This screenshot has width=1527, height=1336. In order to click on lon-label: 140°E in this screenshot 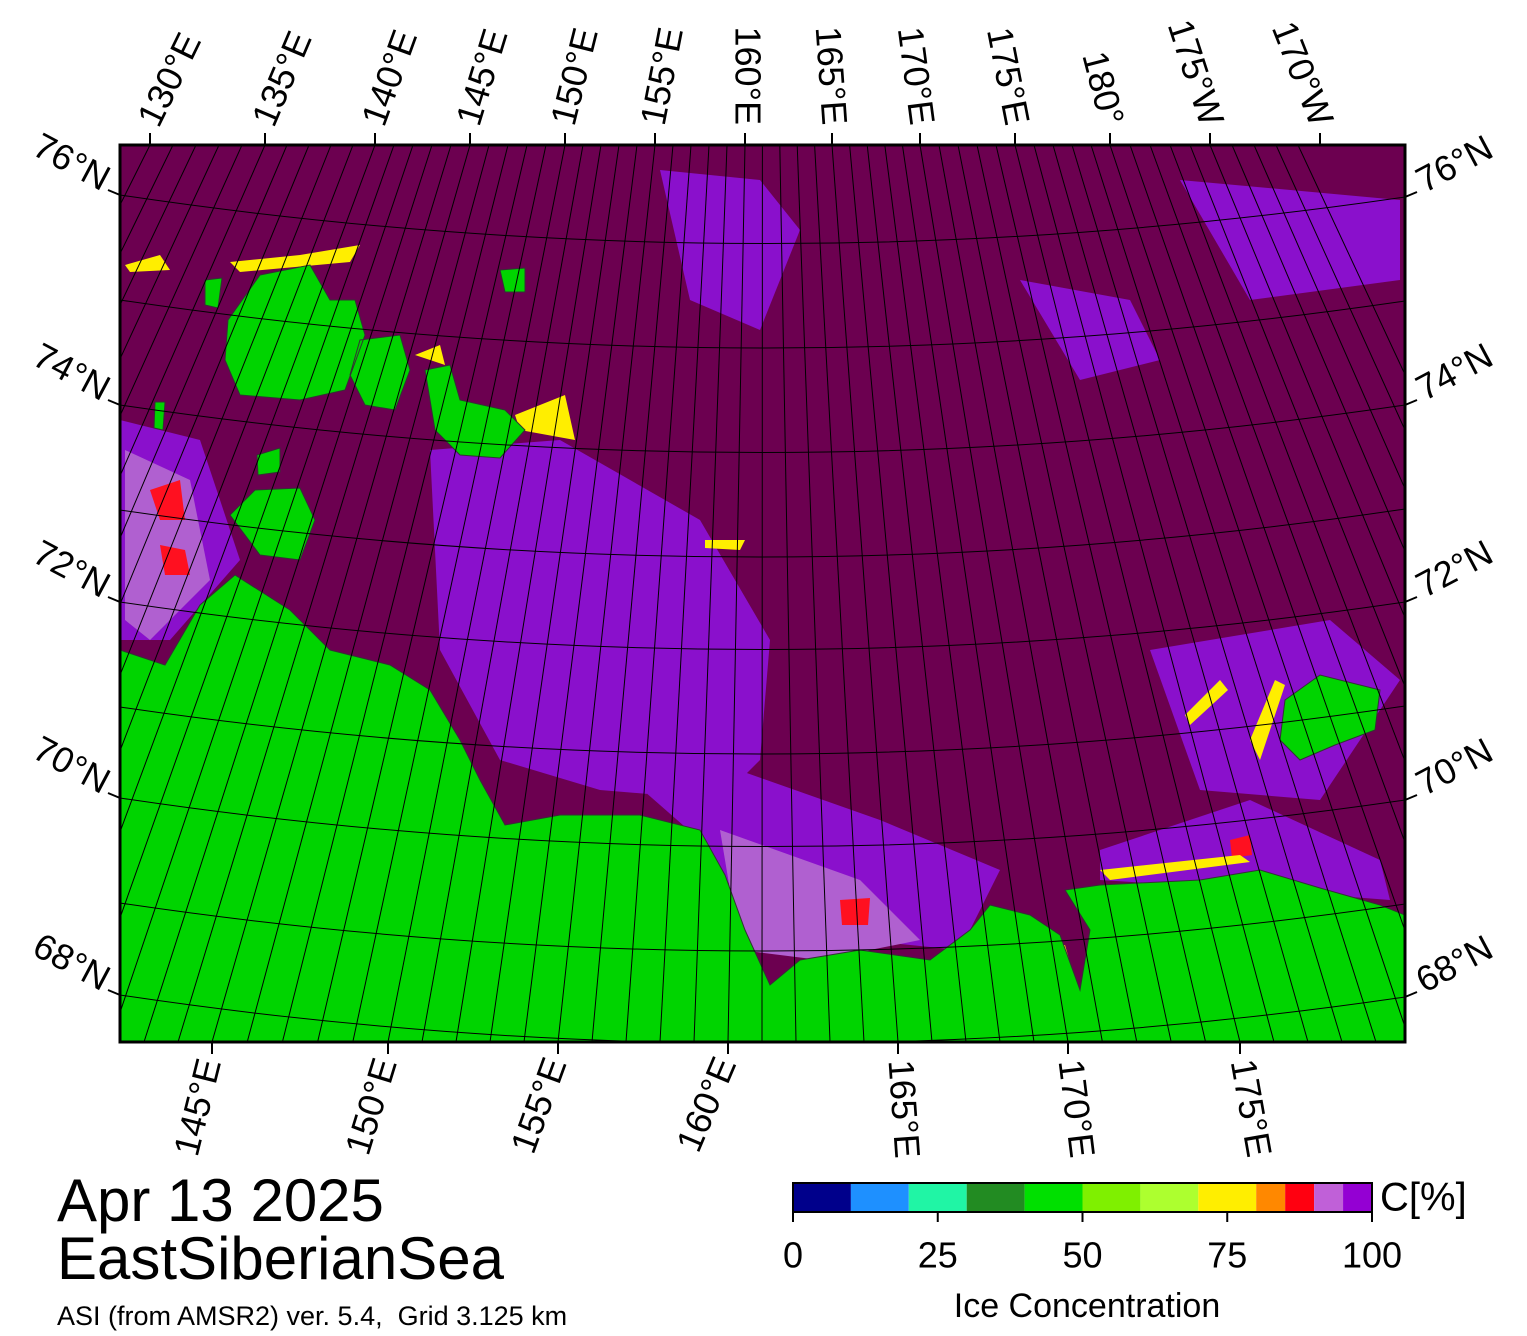, I will do `click(389, 77)`.